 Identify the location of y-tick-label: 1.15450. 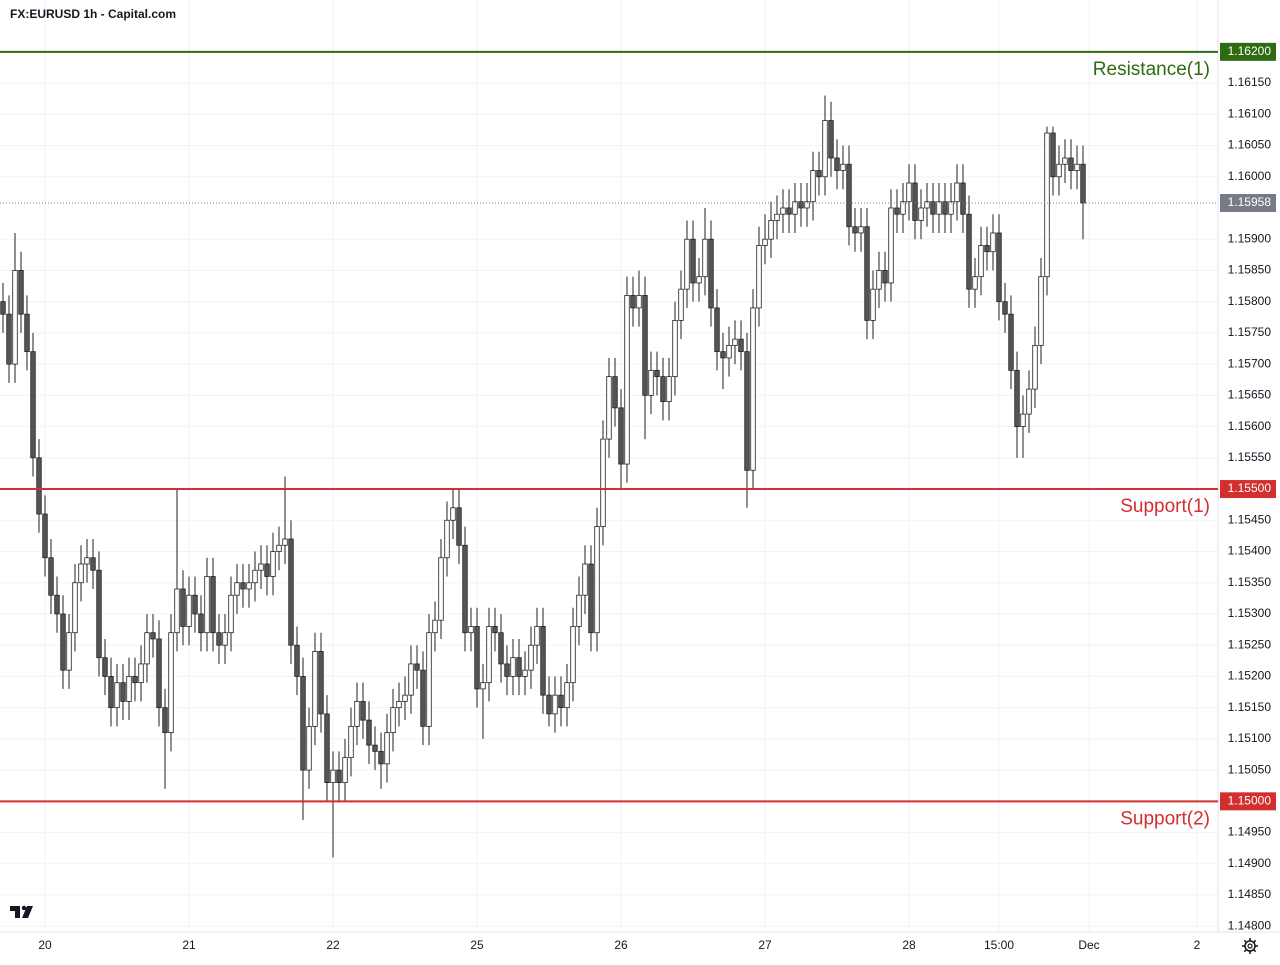
(1250, 519).